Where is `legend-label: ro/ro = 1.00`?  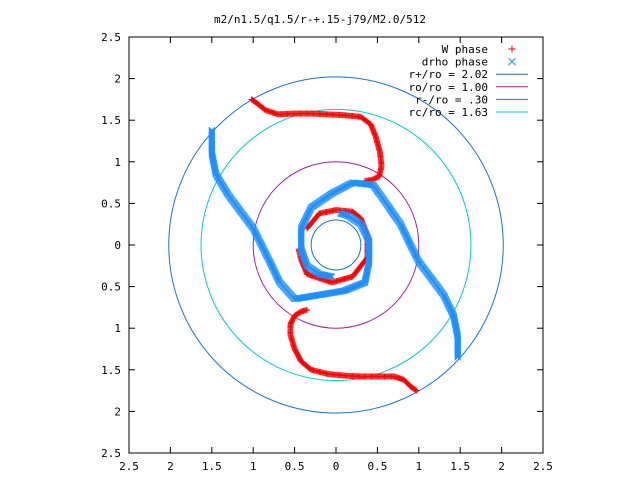
legend-label: ro/ro = 1.00 is located at coordinates (448, 87).